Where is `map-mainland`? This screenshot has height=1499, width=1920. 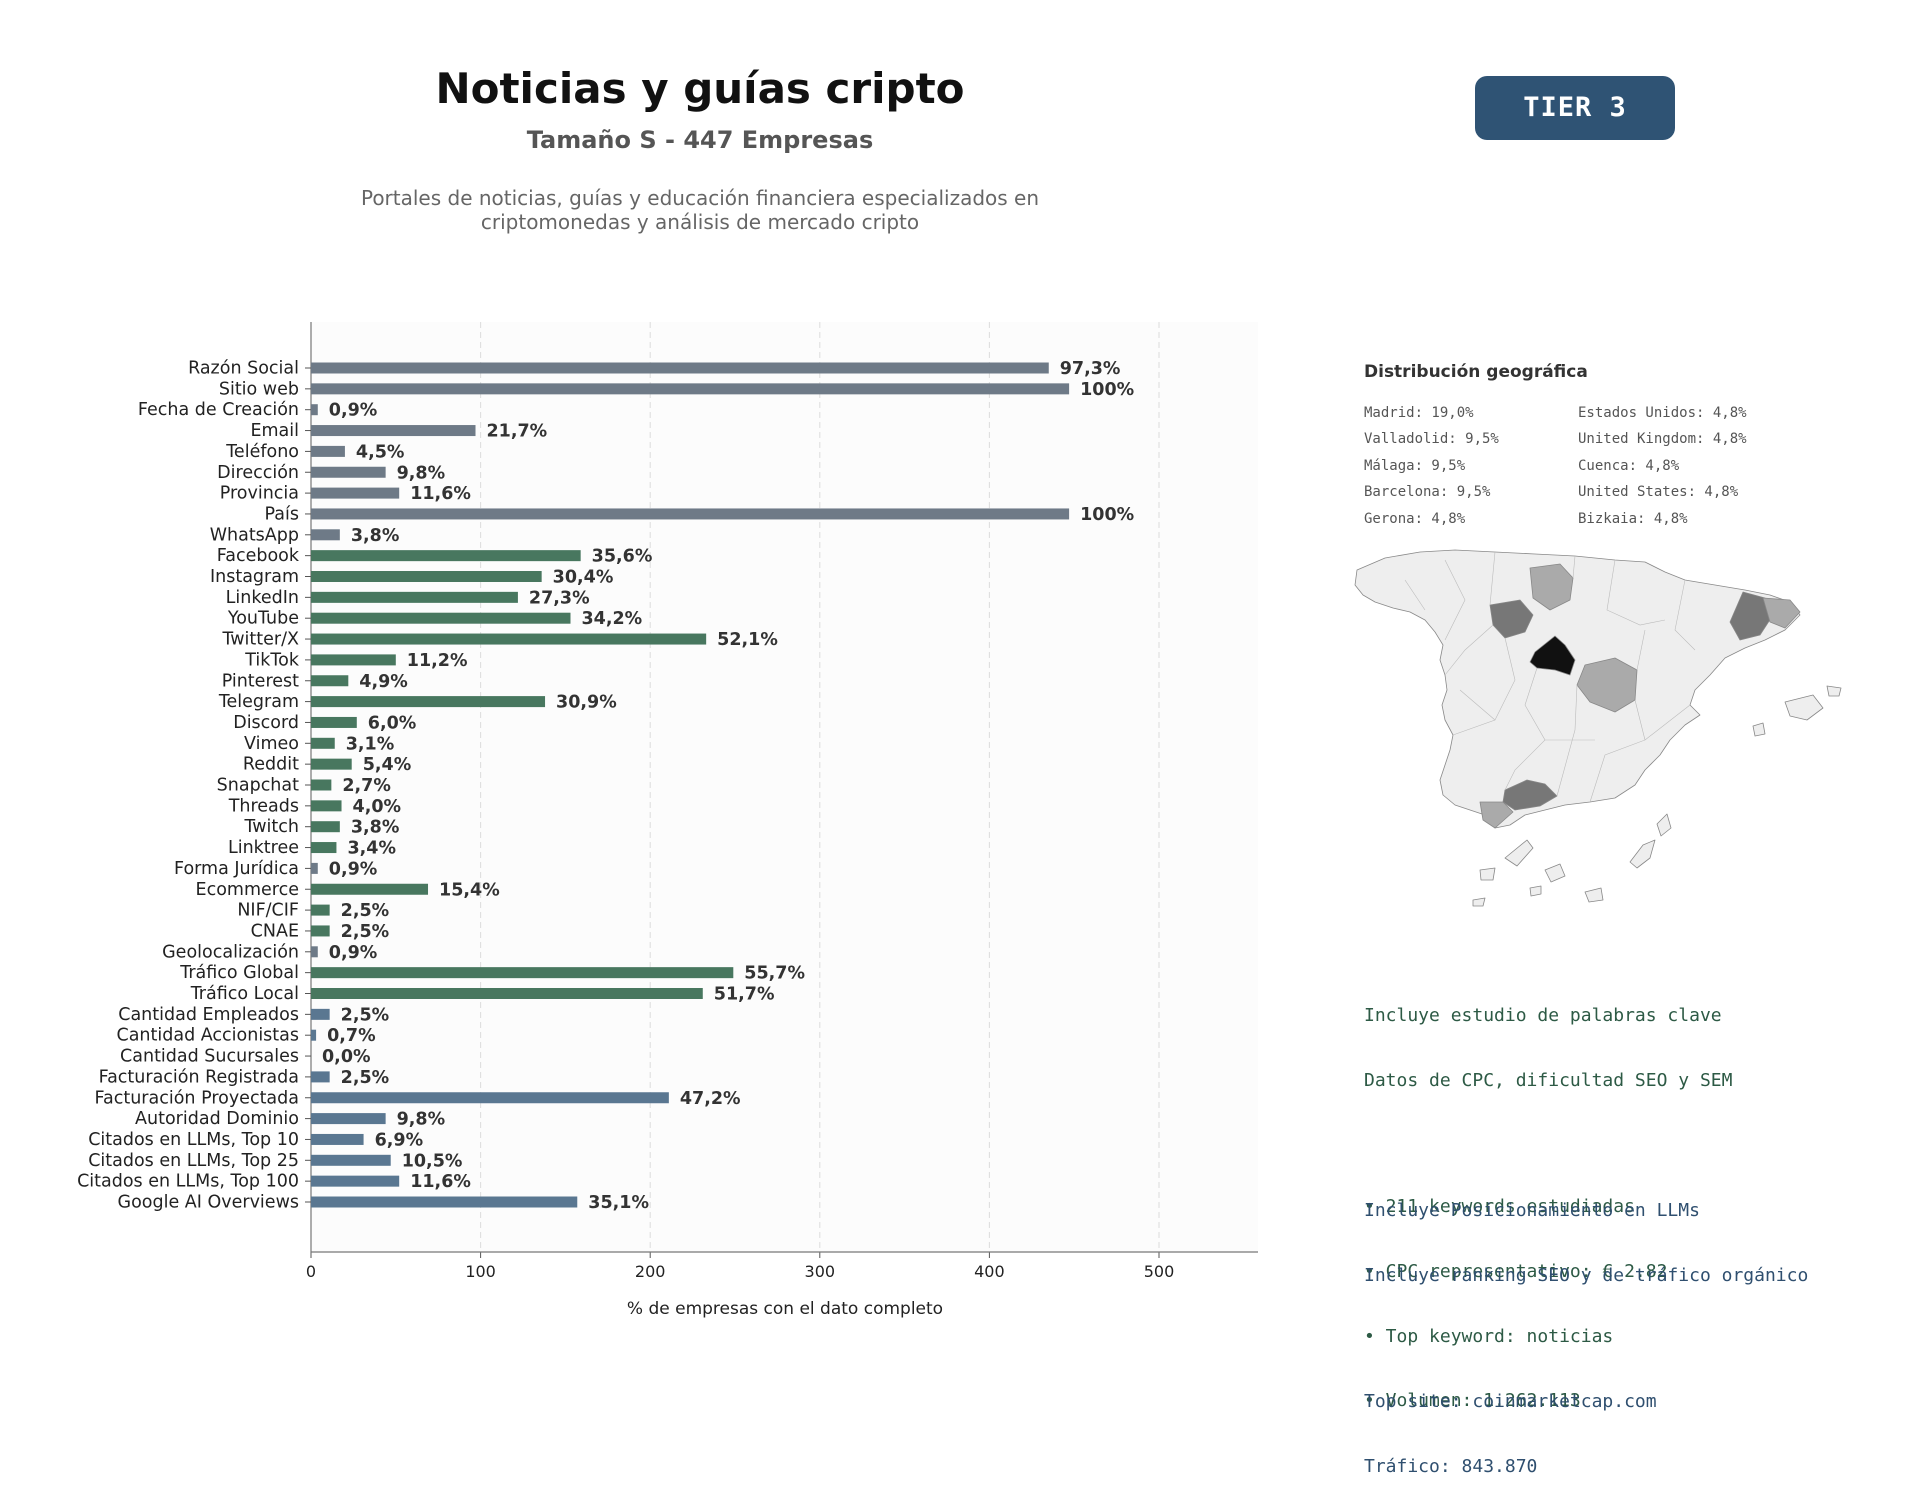 map-mainland is located at coordinates (1577, 689).